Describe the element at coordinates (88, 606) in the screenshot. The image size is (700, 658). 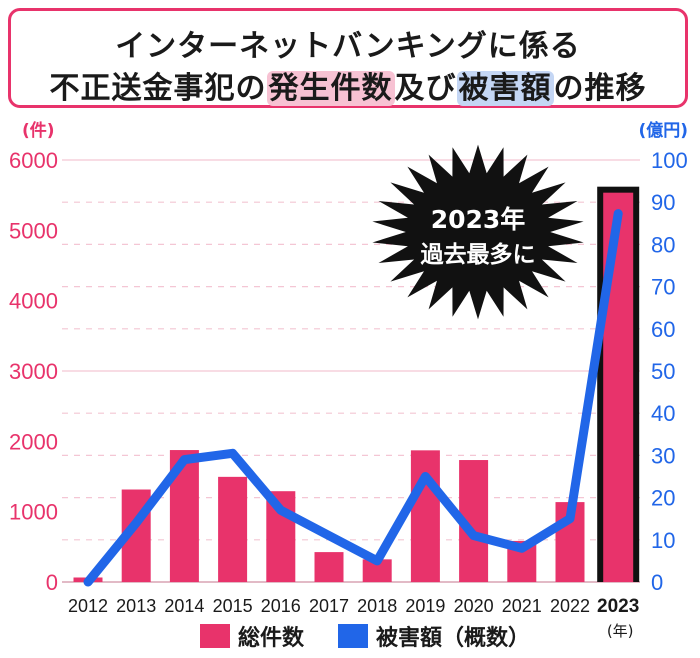
I see `x-tick-2012: 2012` at that location.